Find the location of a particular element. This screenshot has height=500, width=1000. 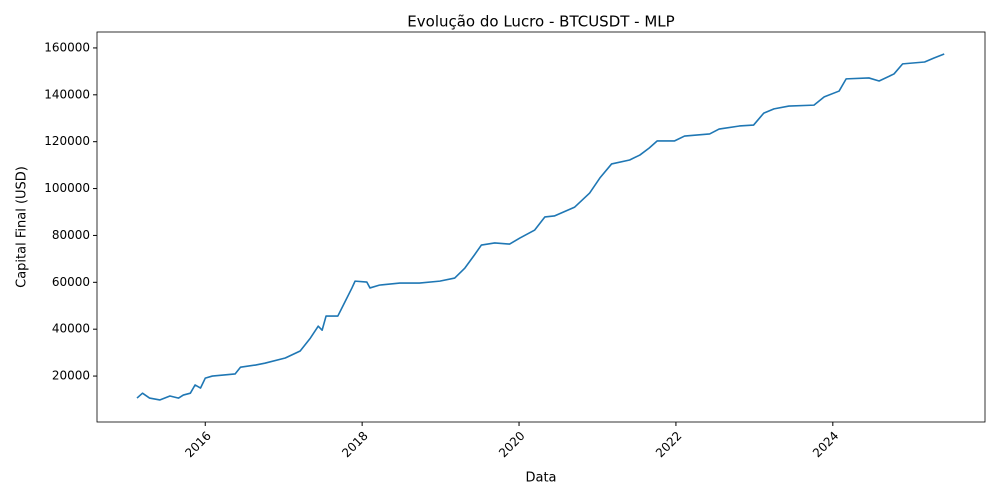

y-tick-label: 20000 is located at coordinates (71, 376).